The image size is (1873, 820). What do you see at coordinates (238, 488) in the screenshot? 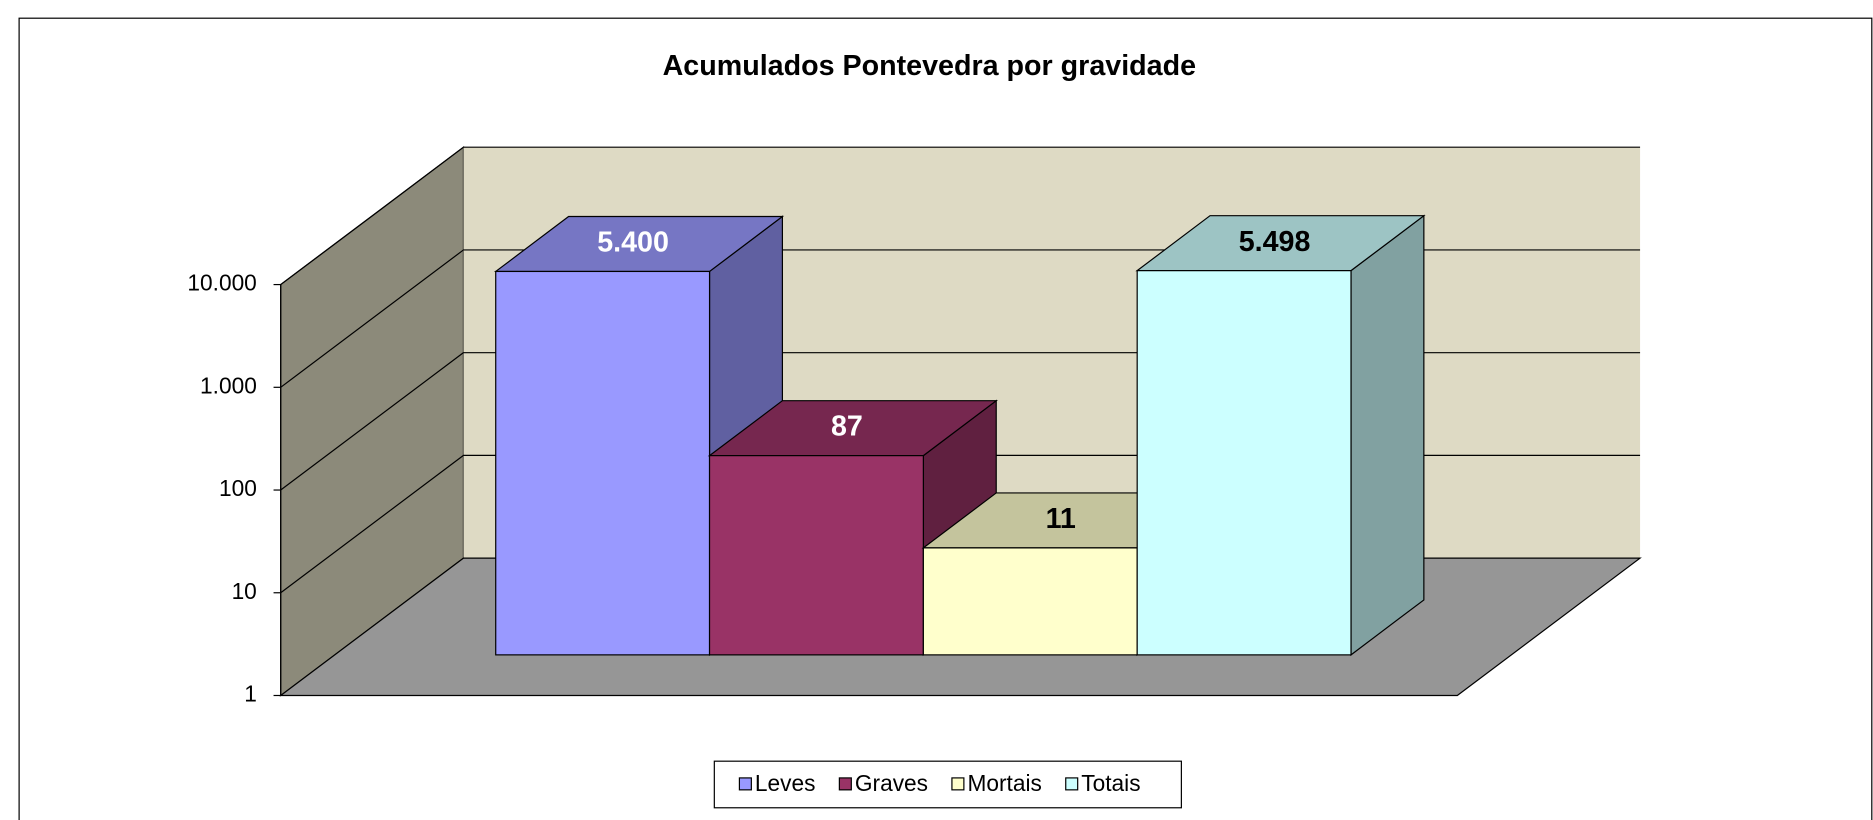
I see `y-tick-label: 100` at bounding box center [238, 488].